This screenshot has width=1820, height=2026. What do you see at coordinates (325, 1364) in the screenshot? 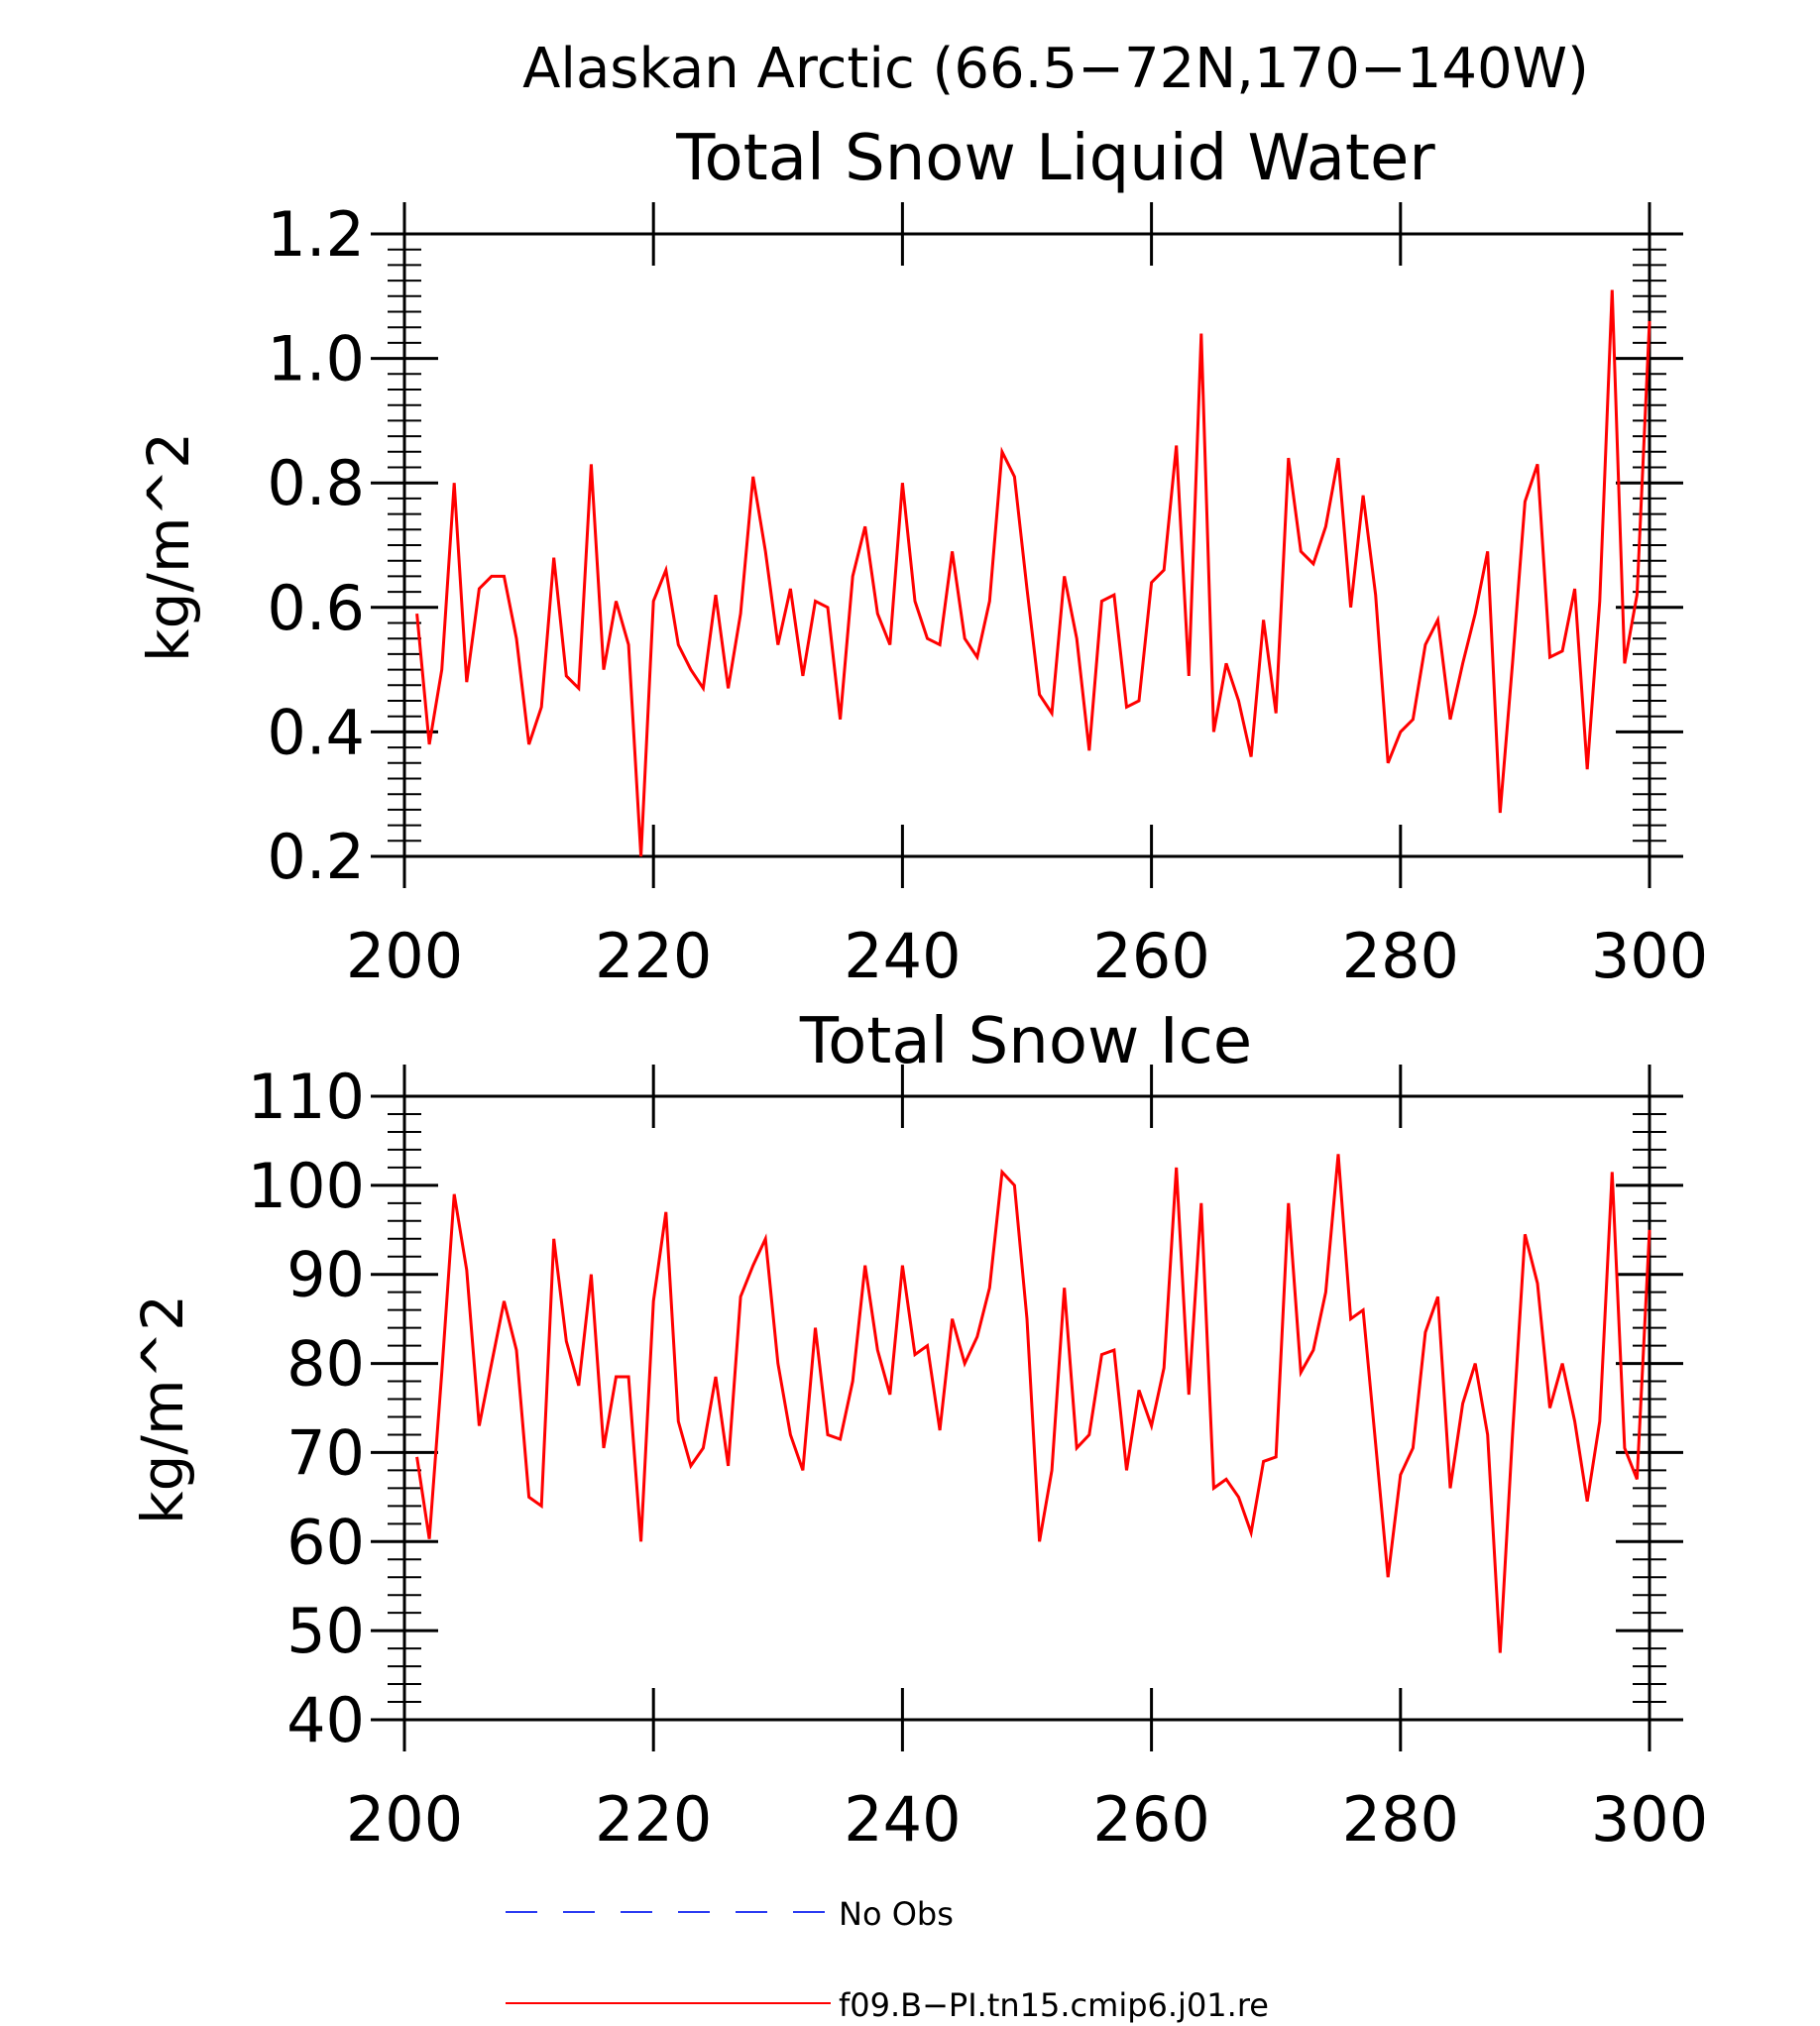
I see `y-tick-label: 80` at bounding box center [325, 1364].